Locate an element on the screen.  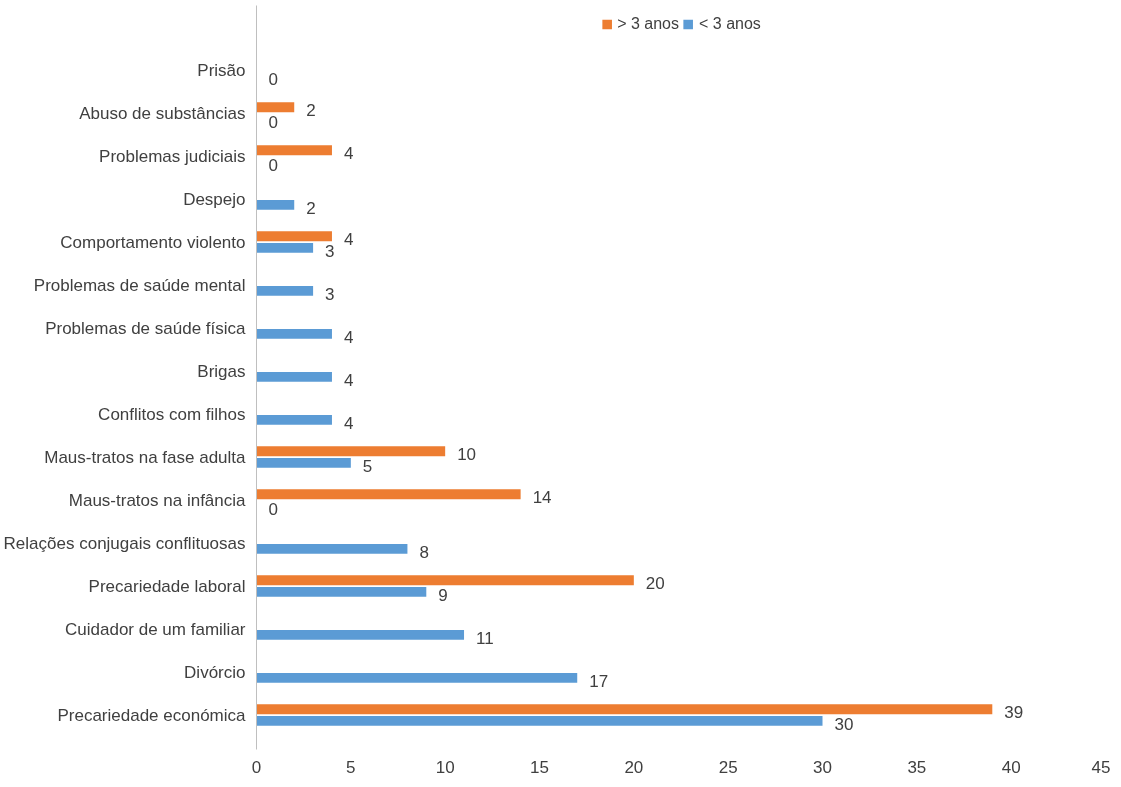
y-tick-label: Brigas is located at coordinates (221, 371).